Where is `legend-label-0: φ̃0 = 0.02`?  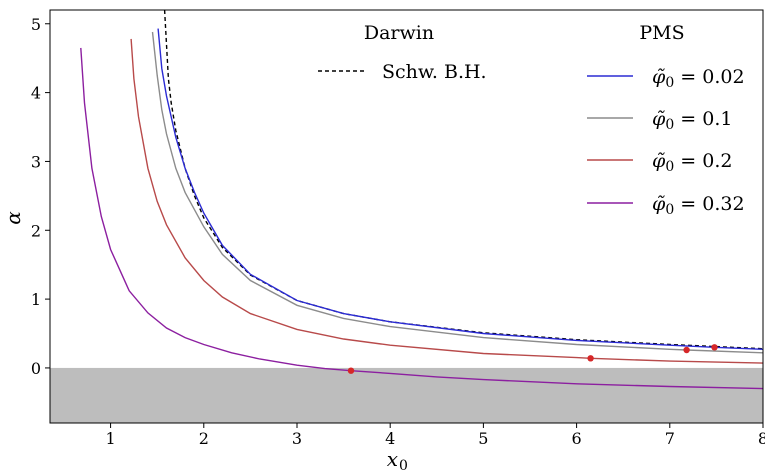 legend-label-0: φ̃0 = 0.02 is located at coordinates (698, 78).